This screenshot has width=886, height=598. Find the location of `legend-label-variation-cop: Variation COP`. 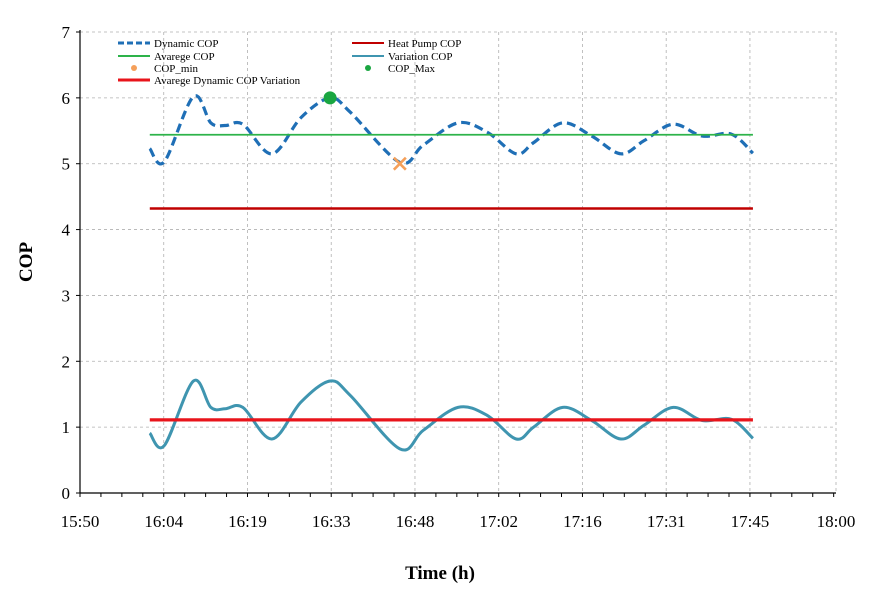

legend-label-variation-cop: Variation COP is located at coordinates (420, 57).